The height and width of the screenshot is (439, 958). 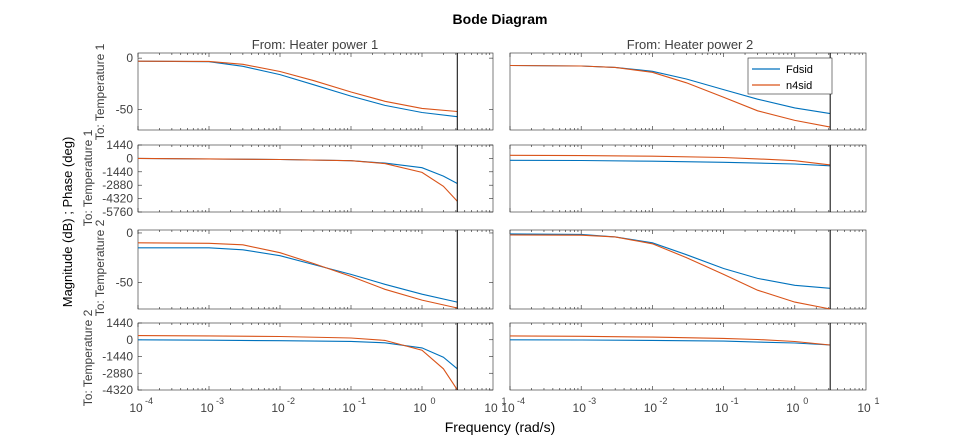 I want to click on row-label-3: To: Temperature 2, so click(x=100, y=267).